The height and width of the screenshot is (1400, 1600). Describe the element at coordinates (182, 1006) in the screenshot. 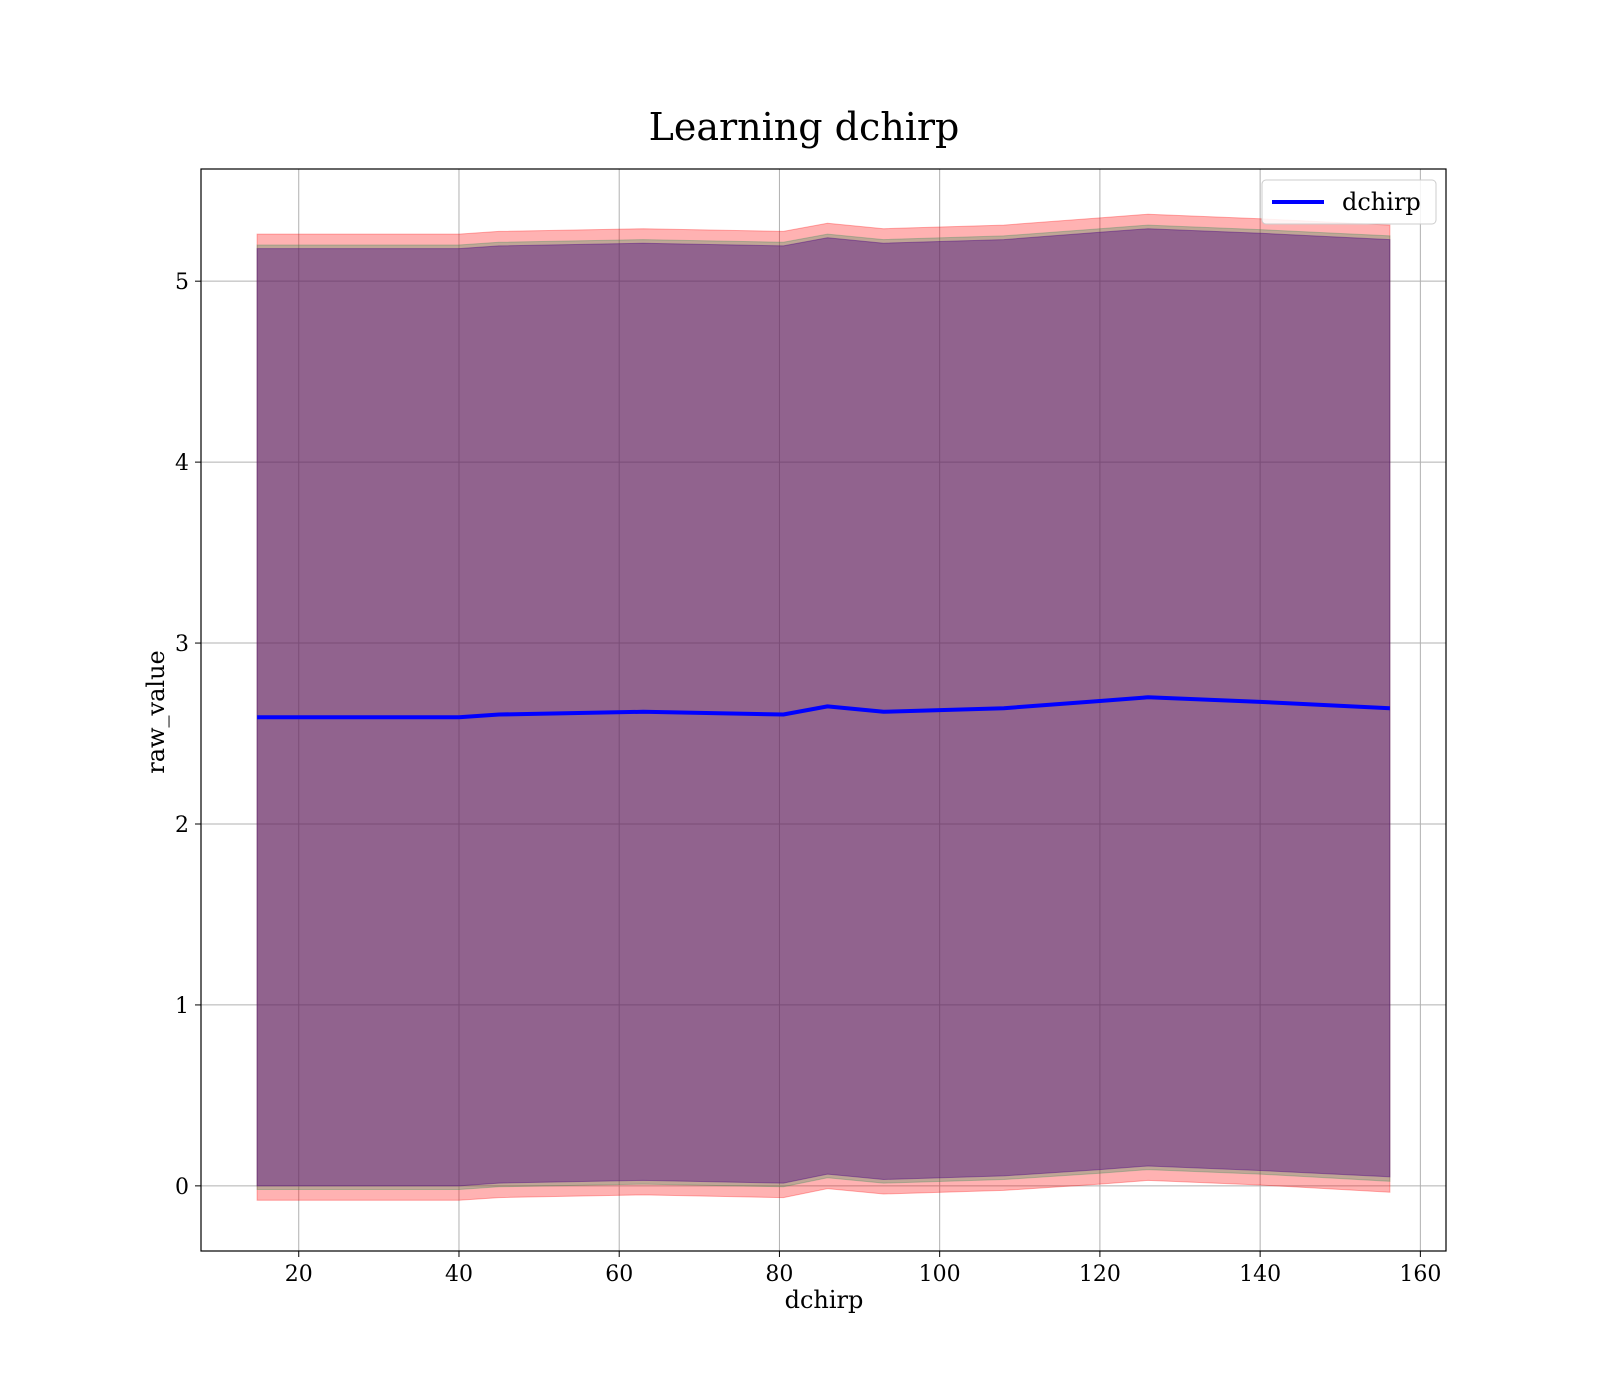

I see `y-tick-label: 1` at that location.